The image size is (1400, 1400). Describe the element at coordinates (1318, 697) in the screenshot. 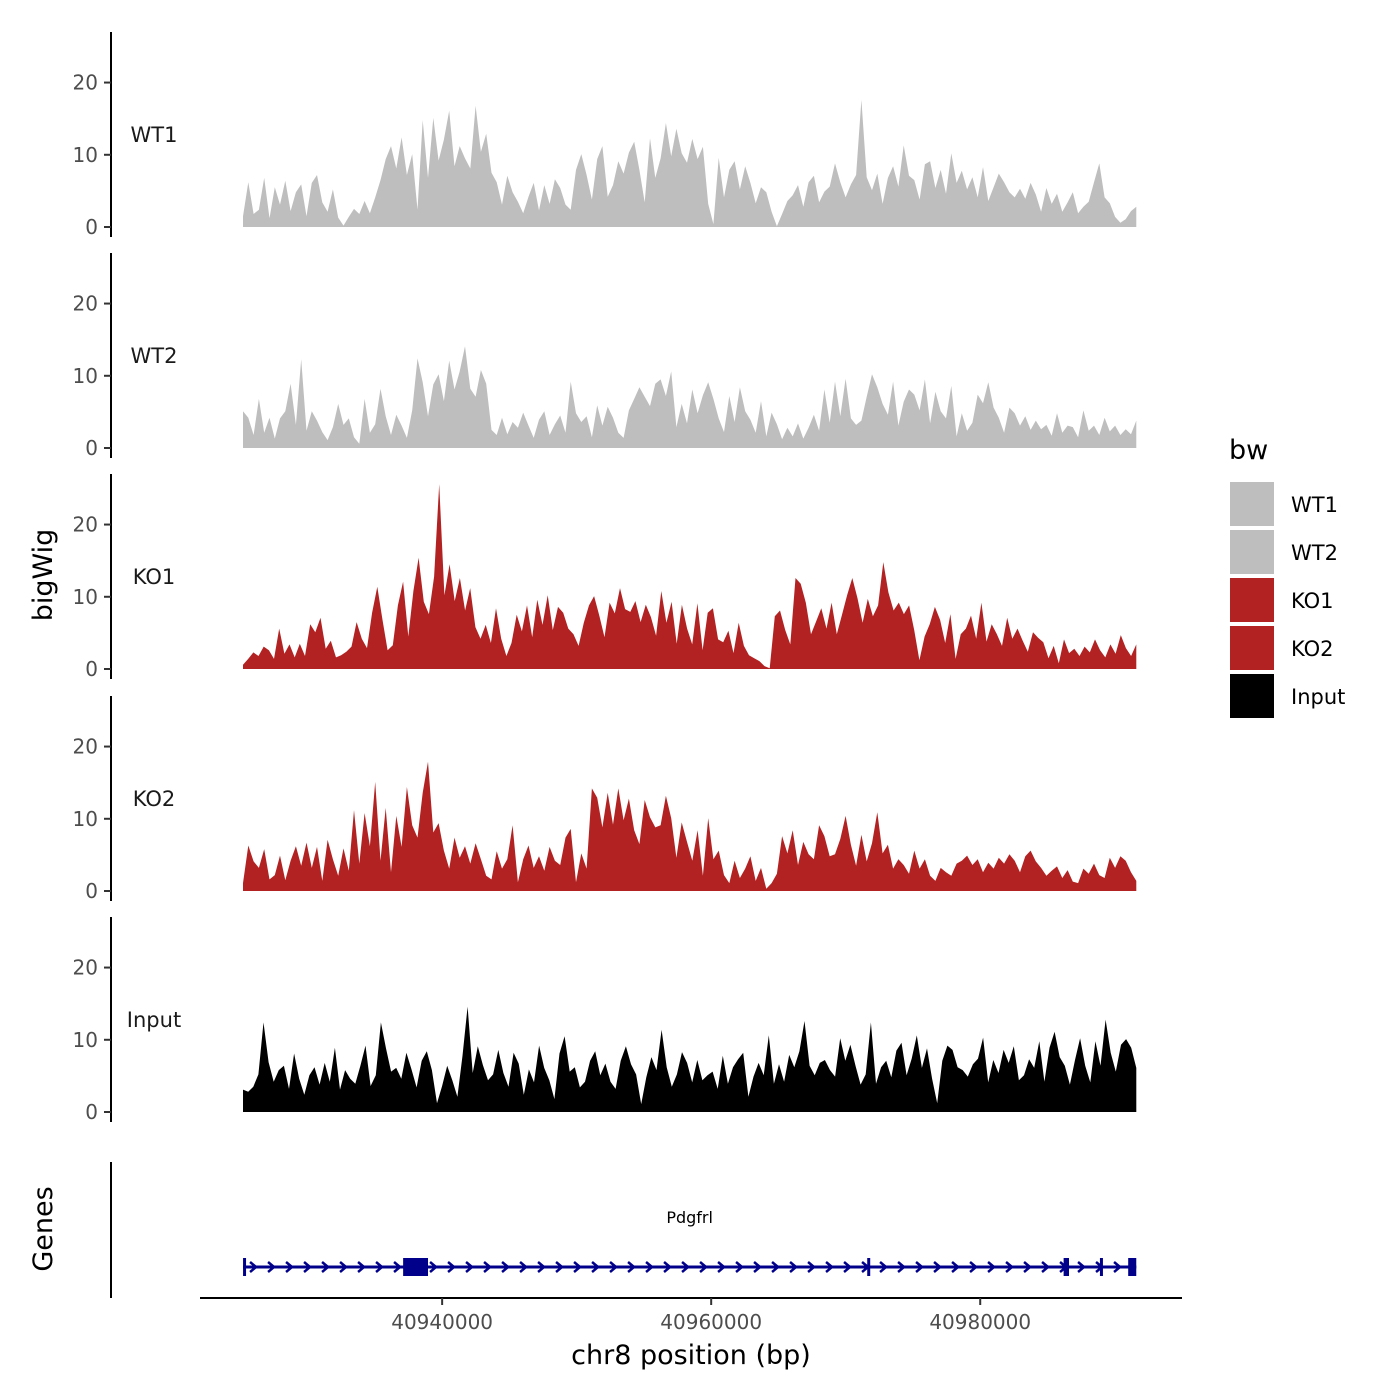

I see `legend-label-input: Input` at that location.